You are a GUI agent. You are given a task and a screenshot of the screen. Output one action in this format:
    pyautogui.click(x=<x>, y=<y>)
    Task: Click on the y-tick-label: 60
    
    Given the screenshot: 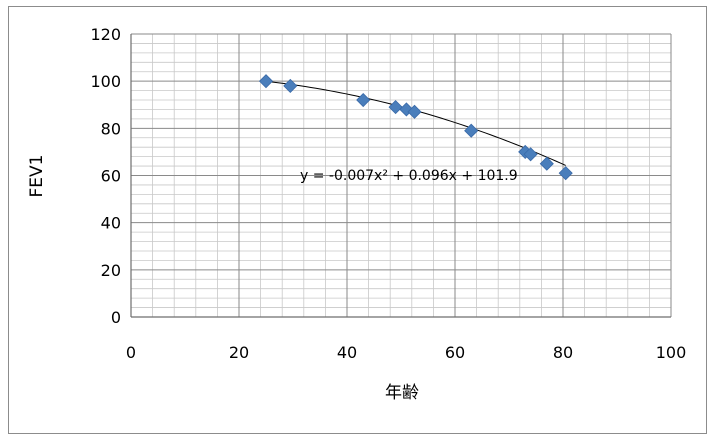 What is the action you would take?
    pyautogui.click(x=111, y=176)
    